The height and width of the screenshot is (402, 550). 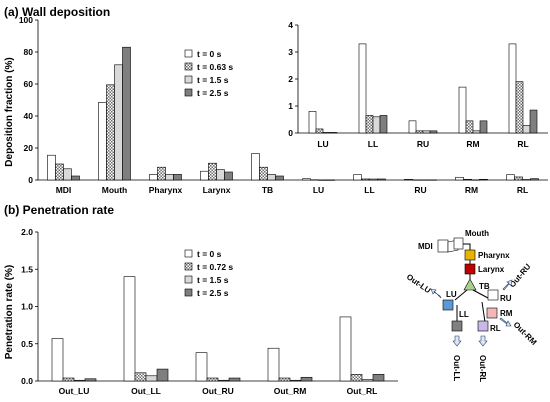 I want to click on bar-ru-s0, so click(x=408, y=179).